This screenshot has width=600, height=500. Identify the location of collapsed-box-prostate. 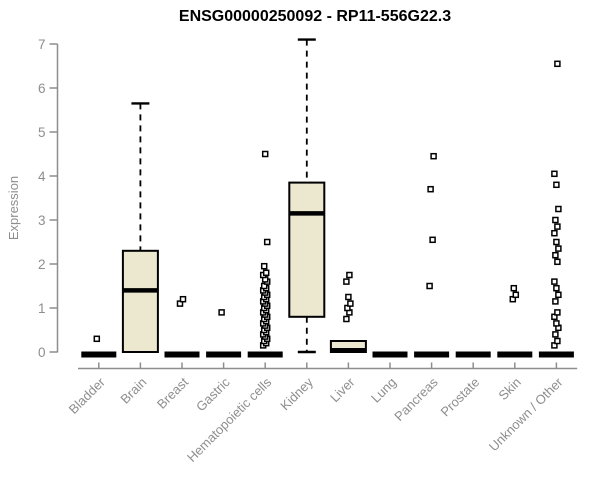
(473, 354).